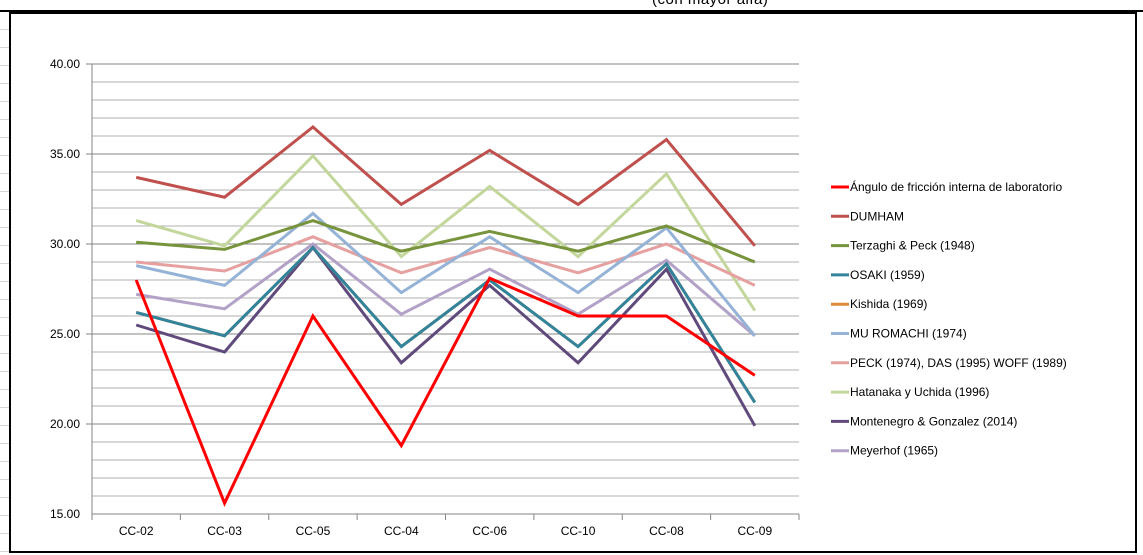  What do you see at coordinates (65, 154) in the screenshot?
I see `y-tick-label: 35.00` at bounding box center [65, 154].